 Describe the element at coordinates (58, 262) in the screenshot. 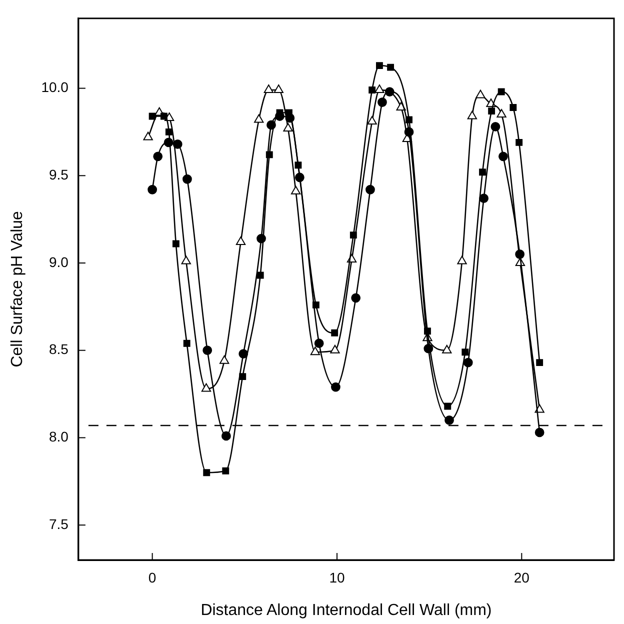

I see `y-tick-label: 9.0` at that location.